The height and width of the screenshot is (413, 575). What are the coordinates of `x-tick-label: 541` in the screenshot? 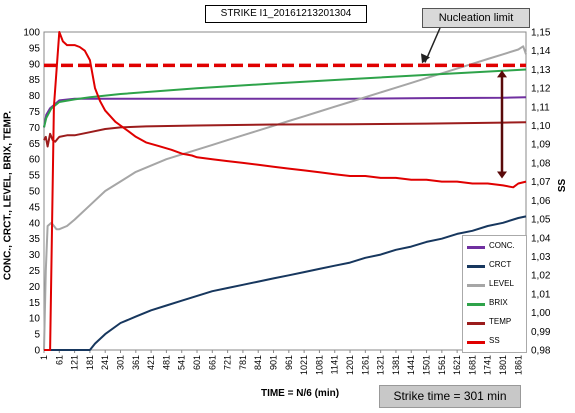 It's located at (182, 362).